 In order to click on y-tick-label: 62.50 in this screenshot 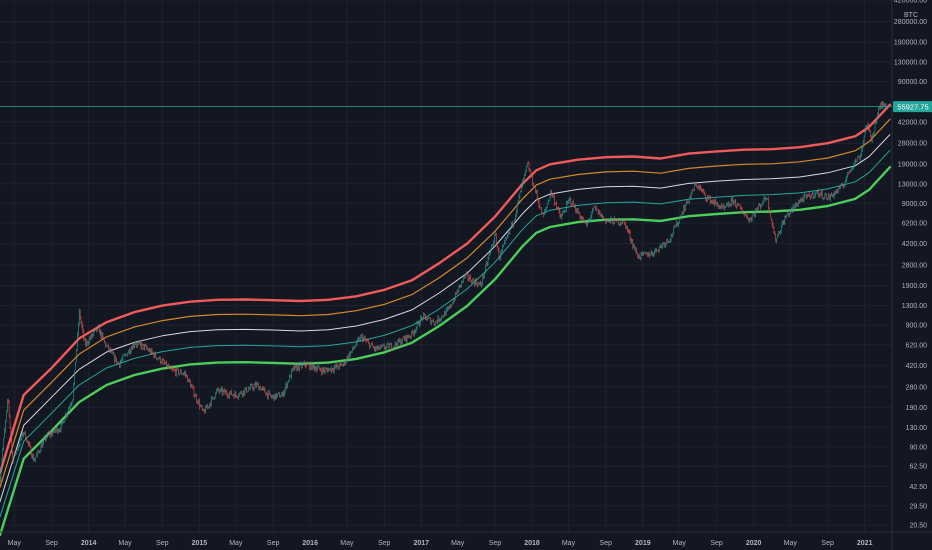, I will do `click(918, 467)`.